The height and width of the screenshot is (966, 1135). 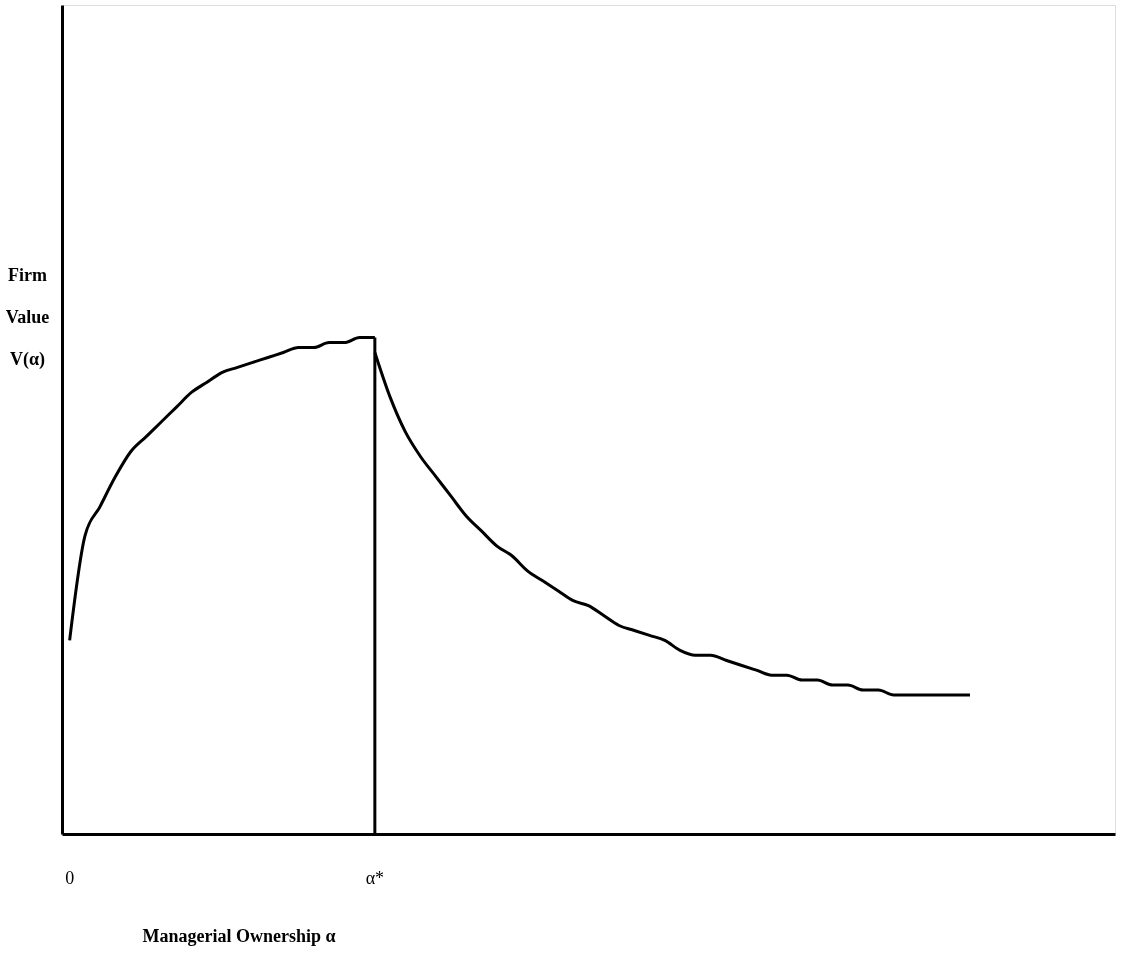 What do you see at coordinates (70, 877) in the screenshot?
I see `x-tick-label: 0` at bounding box center [70, 877].